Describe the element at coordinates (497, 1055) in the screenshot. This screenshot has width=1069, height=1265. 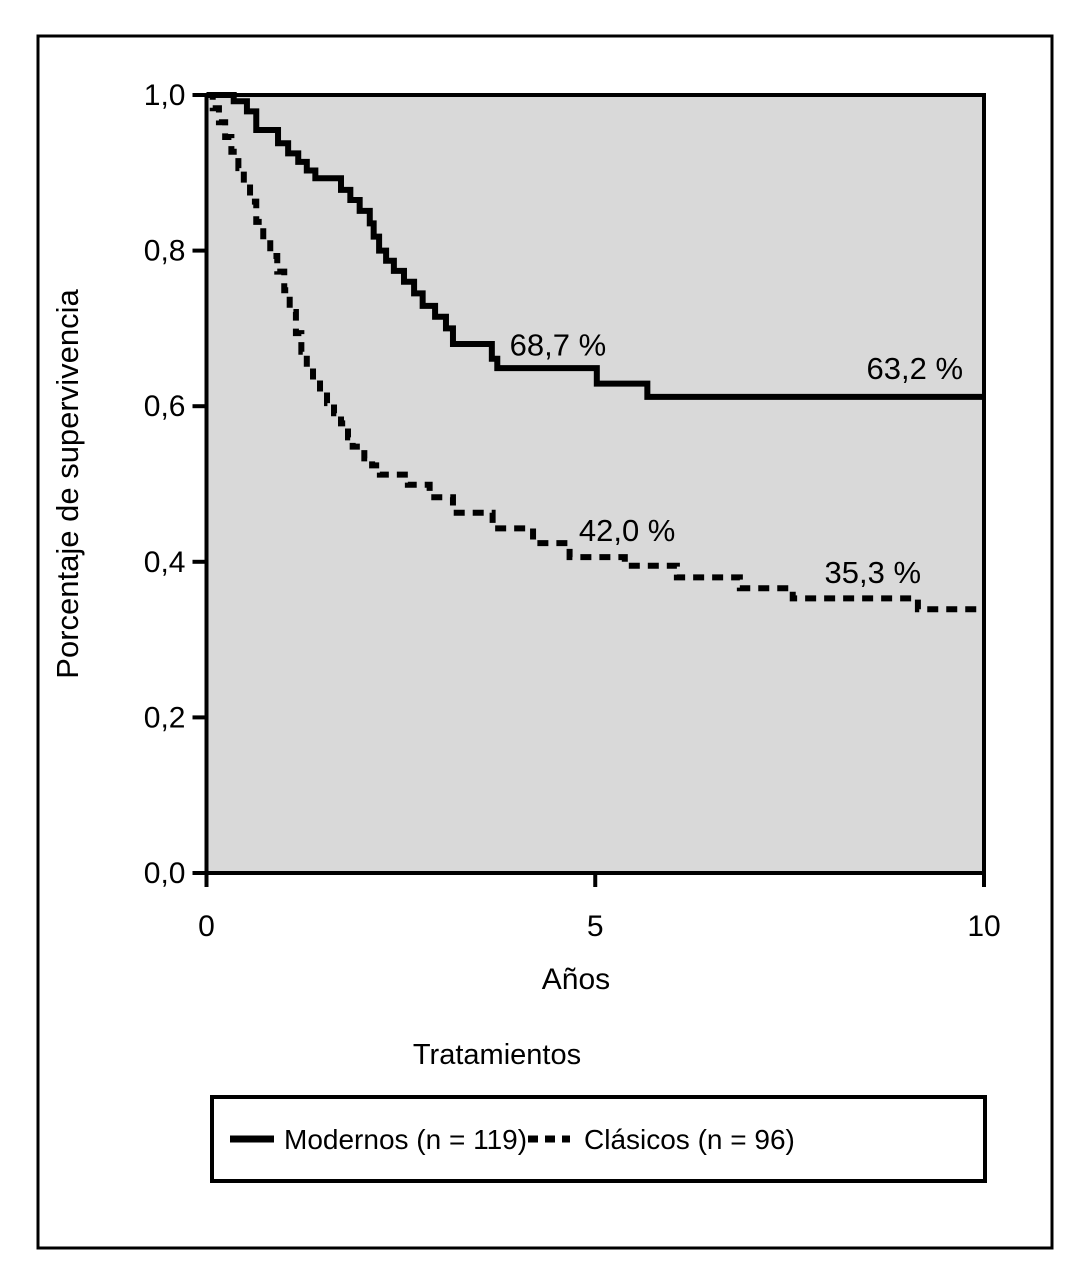
I see `legend-title: Tratamientos` at that location.